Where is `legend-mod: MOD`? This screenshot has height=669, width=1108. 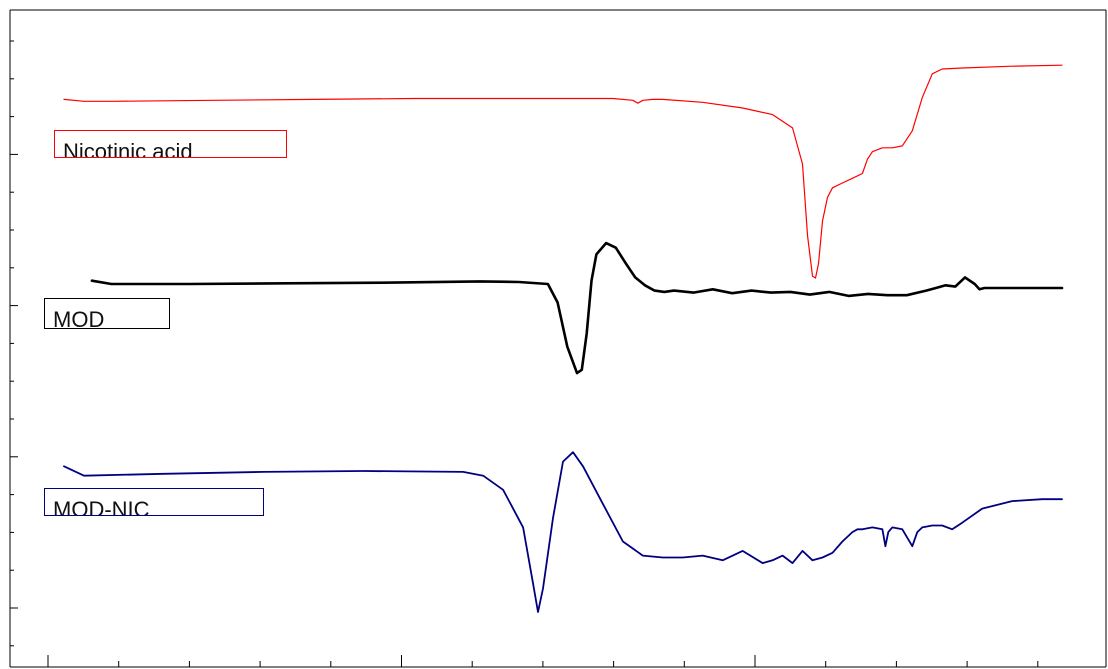
legend-mod: MOD is located at coordinates (107, 313).